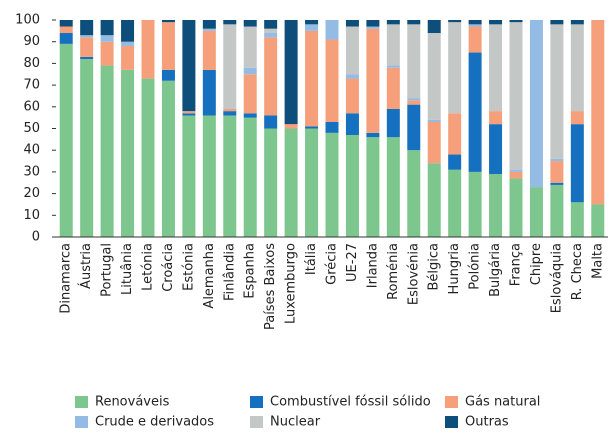 Image resolution: width=609 pixels, height=437 pixels. What do you see at coordinates (295, 422) in the screenshot?
I see `legend-label: Nuclear` at bounding box center [295, 422].